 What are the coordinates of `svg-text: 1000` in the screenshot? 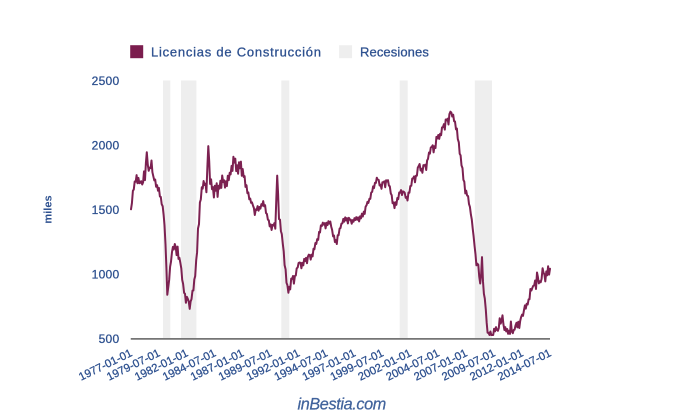 It's located at (106, 274).